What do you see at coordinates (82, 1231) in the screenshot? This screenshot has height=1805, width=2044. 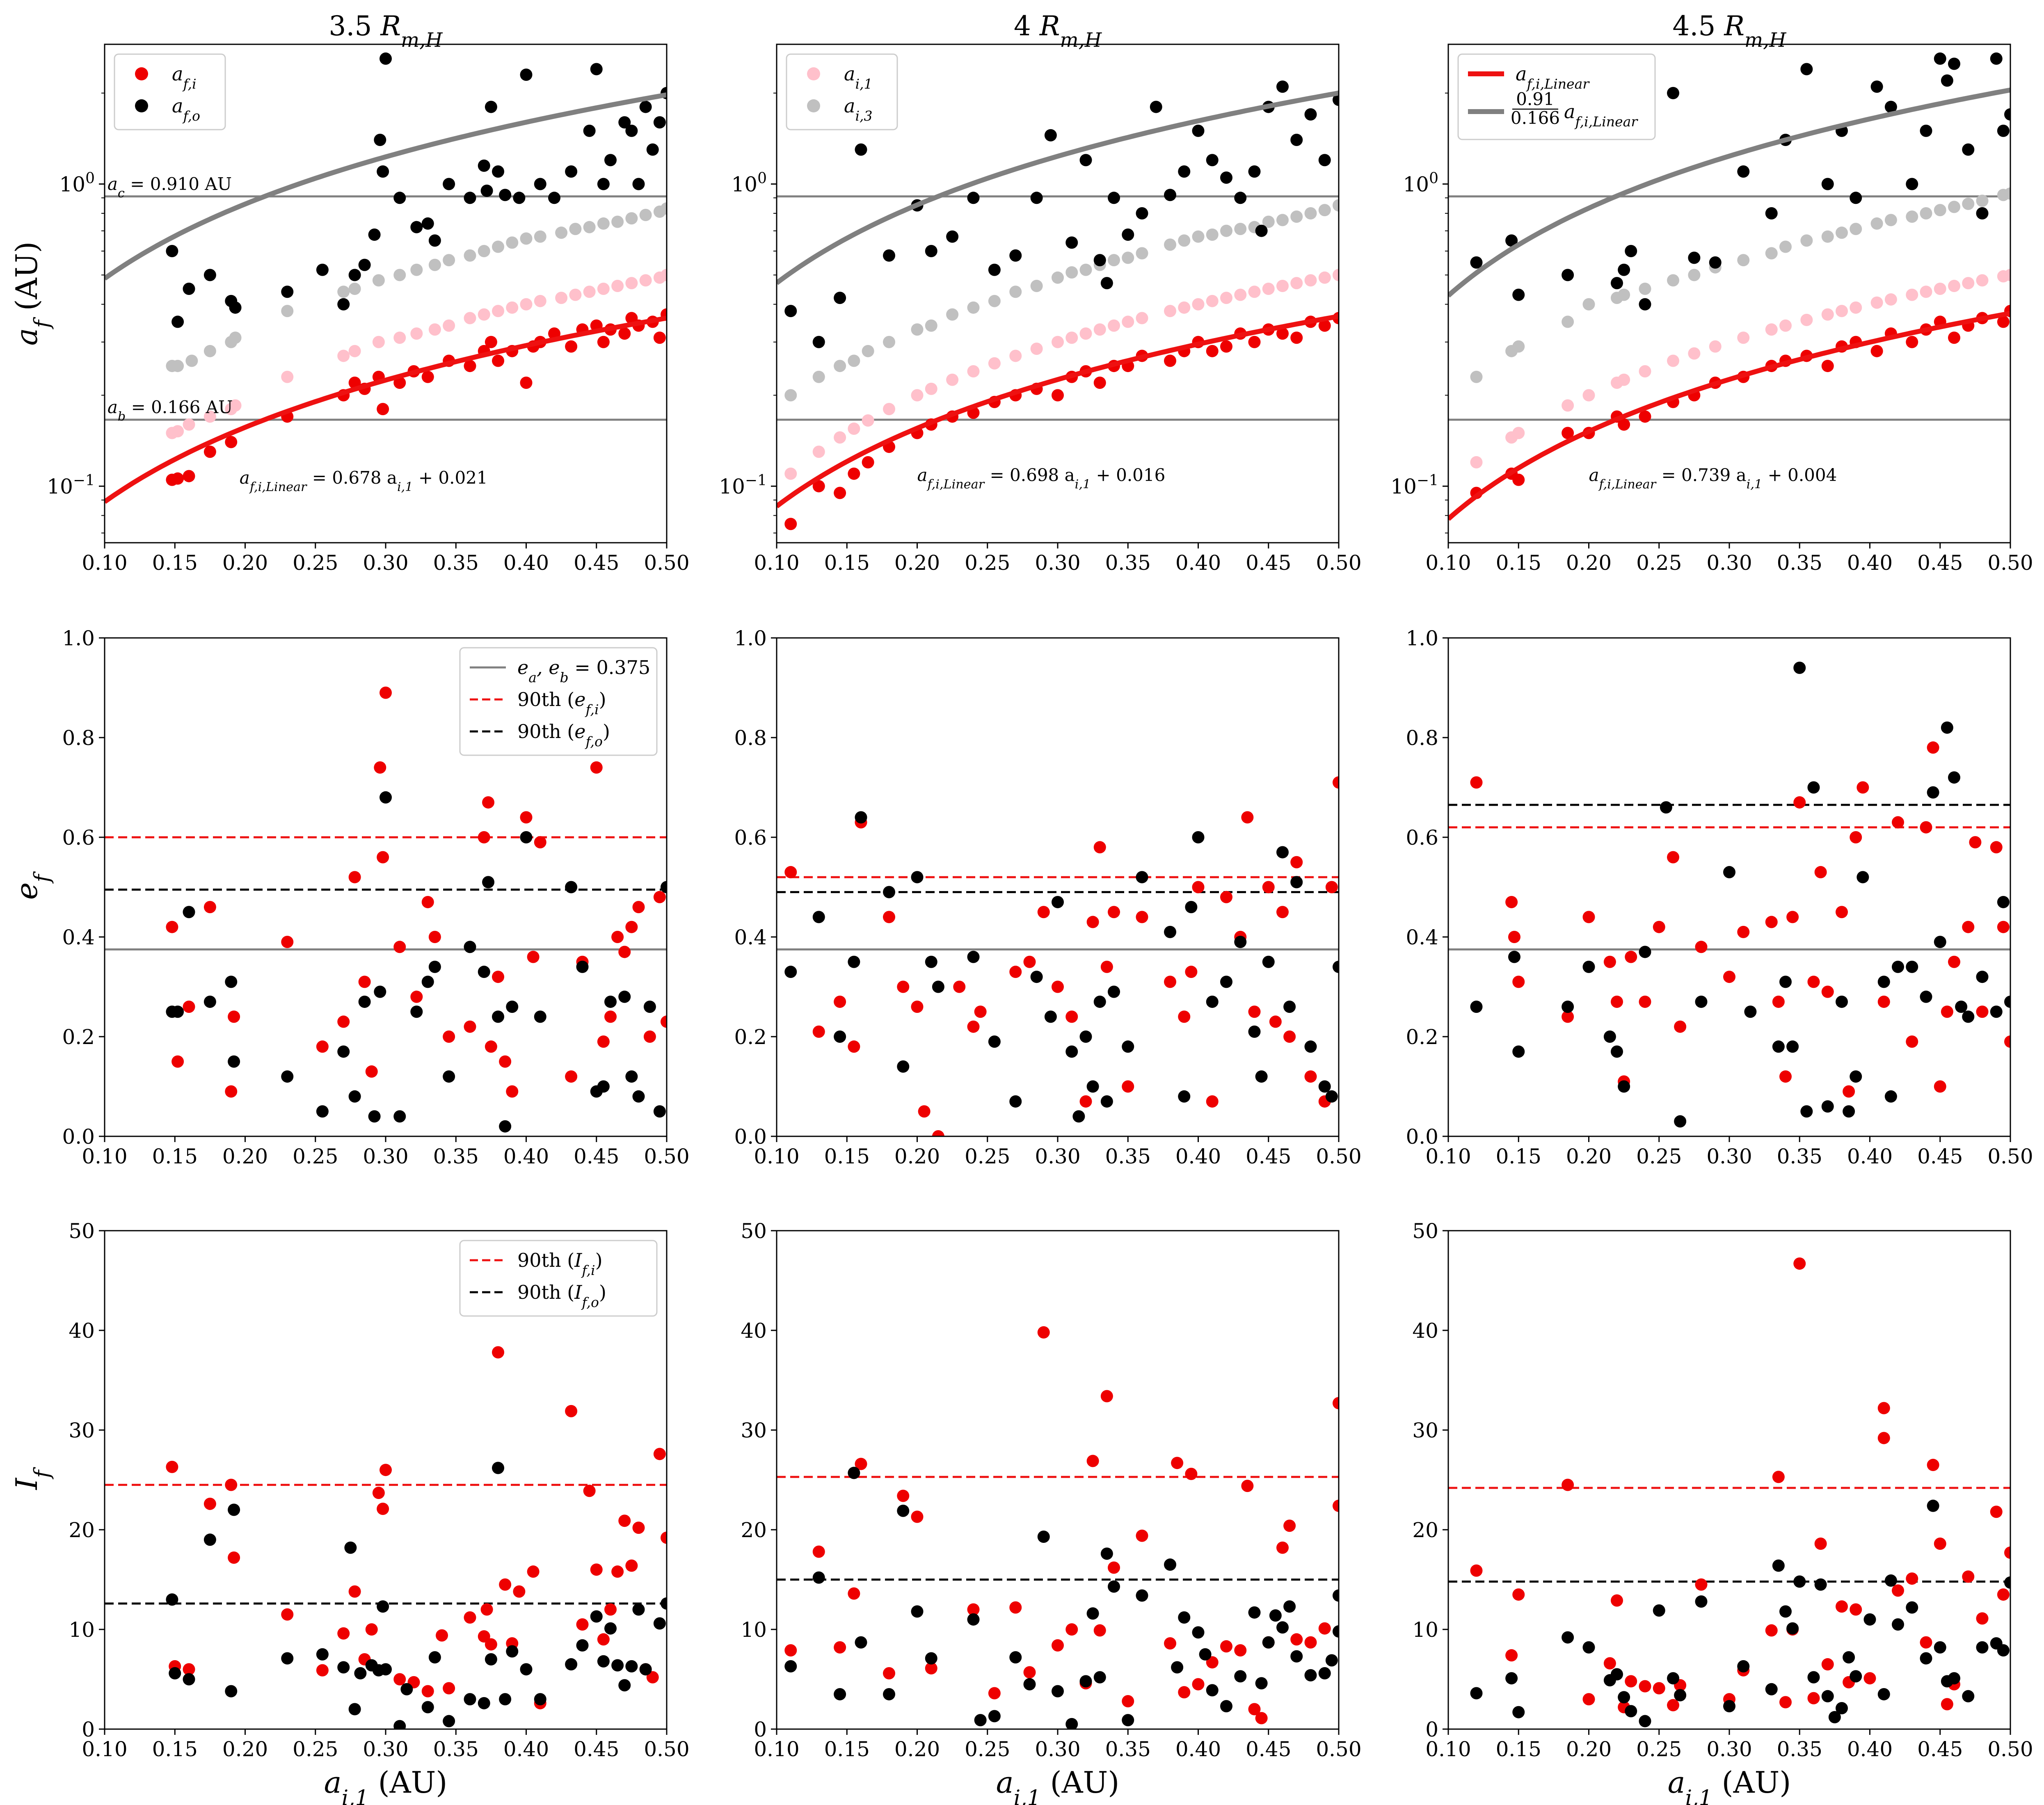 I see `y-tick-label: 50` at bounding box center [82, 1231].